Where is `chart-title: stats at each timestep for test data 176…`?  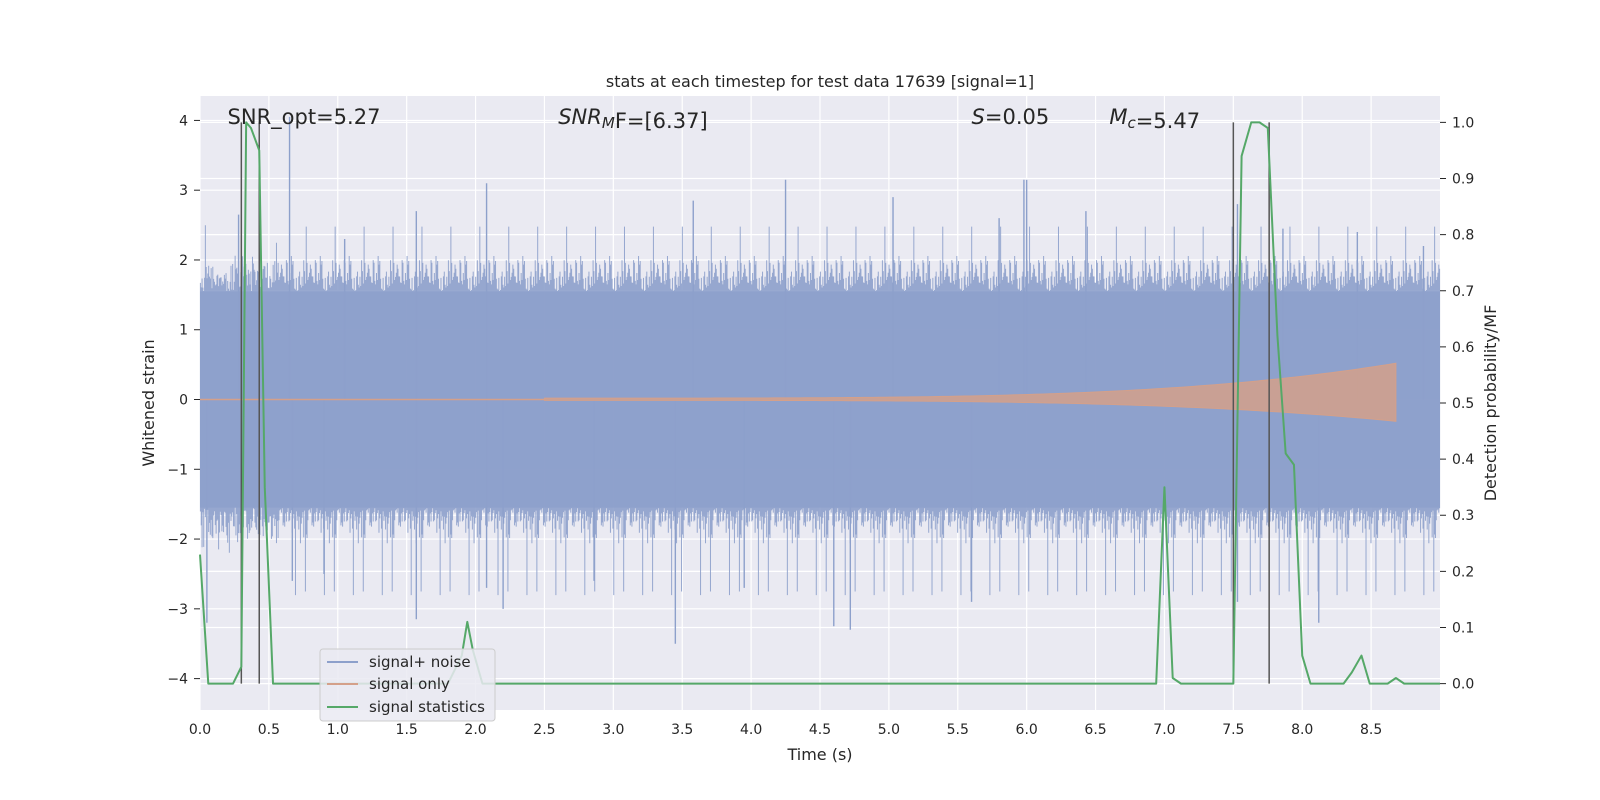
chart-title: stats at each timestep for test data 176… is located at coordinates (820, 81).